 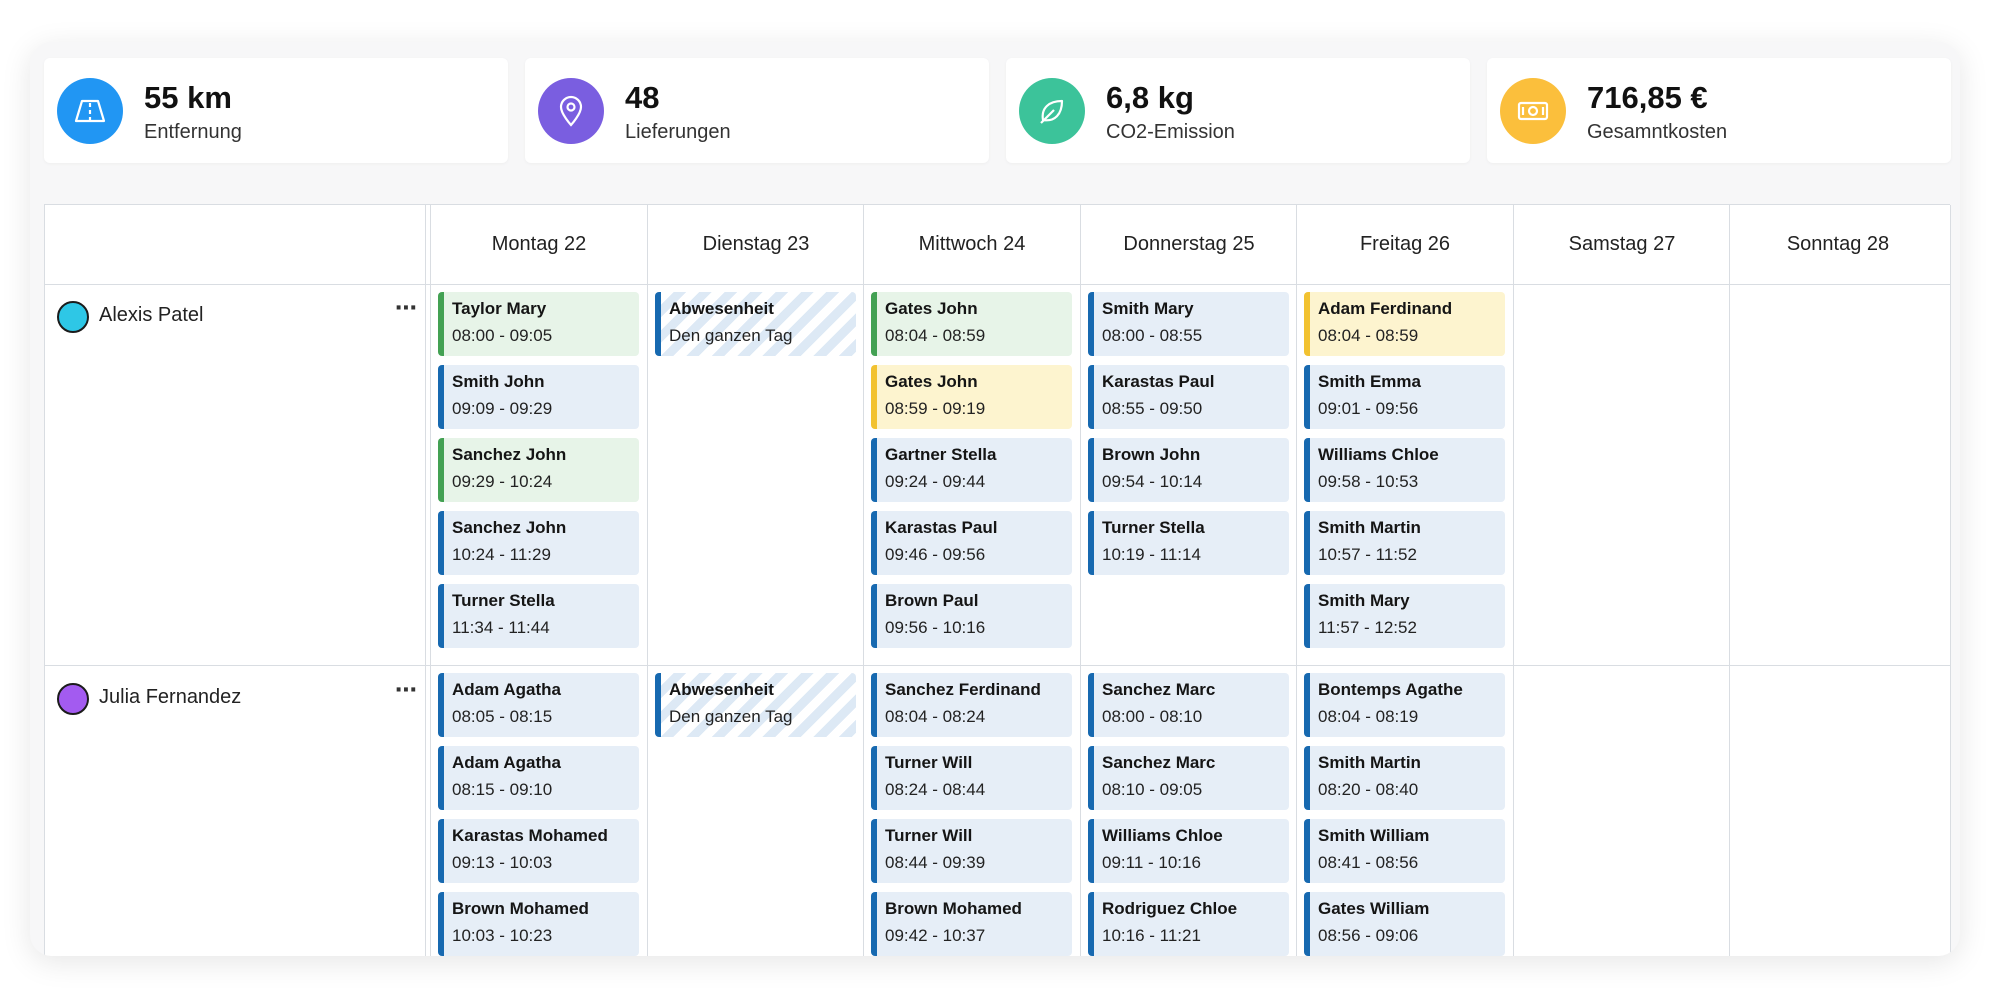 I want to click on delivery-customer-name: Sanchez Ferdinand, so click(x=963, y=689).